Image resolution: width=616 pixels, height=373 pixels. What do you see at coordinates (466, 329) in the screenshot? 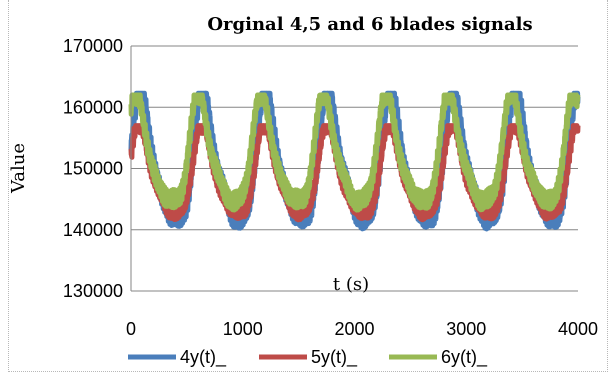
I see `x-tick-label: 3000` at bounding box center [466, 329].